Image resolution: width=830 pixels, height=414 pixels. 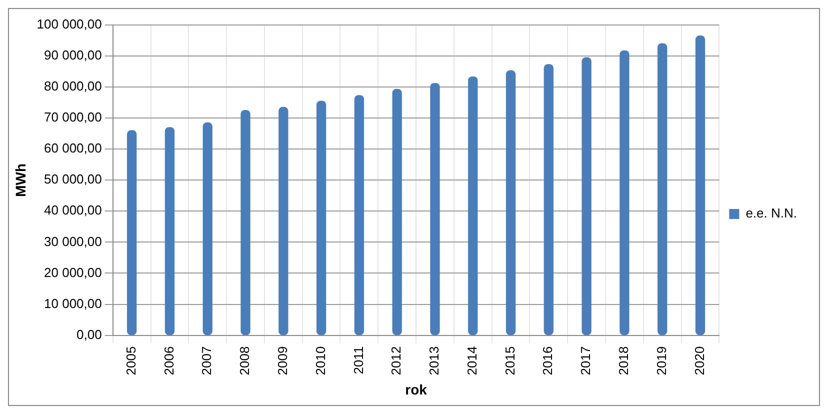 I want to click on x-tick-label: 2006, so click(x=168, y=361).